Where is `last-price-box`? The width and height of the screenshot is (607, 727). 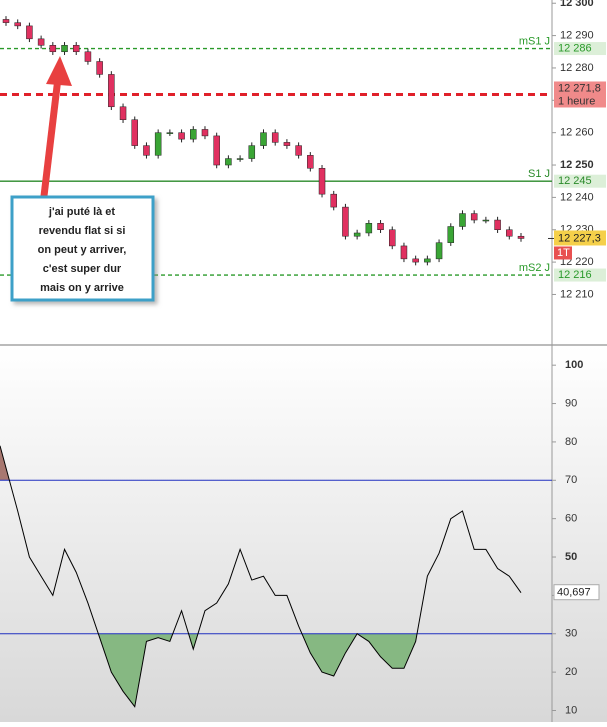 last-price-box is located at coordinates (580, 238).